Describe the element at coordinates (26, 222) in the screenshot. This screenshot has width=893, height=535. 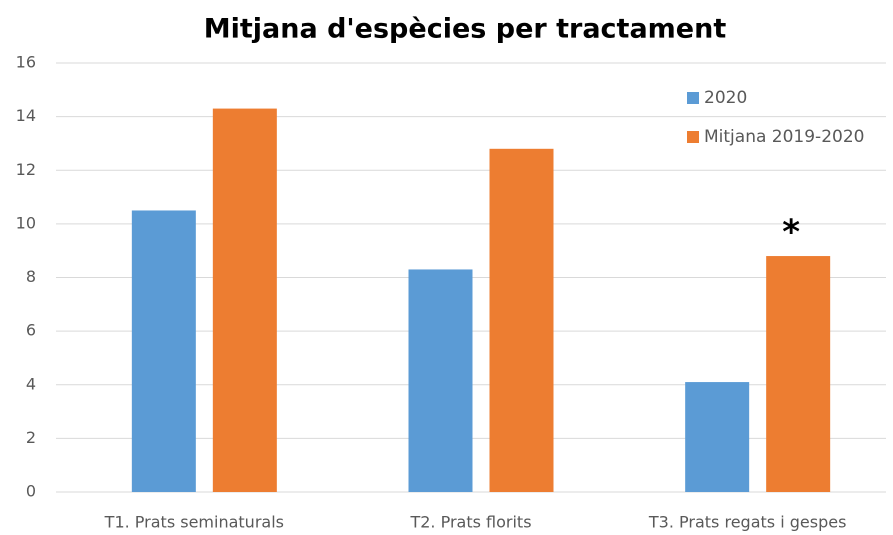
I see `y-tick-label: 10` at that location.